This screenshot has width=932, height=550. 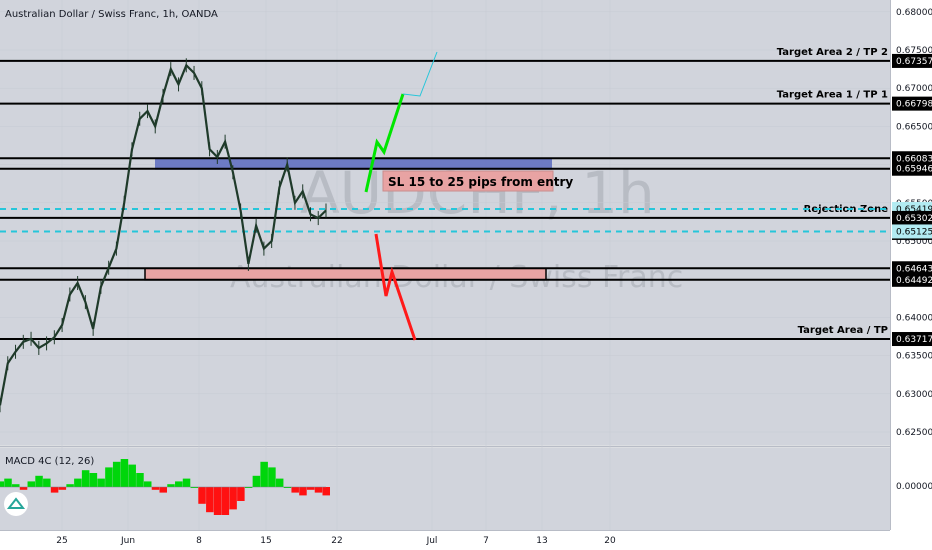 What do you see at coordinates (914, 395) in the screenshot?
I see `y-tick-label: 0.63000` at bounding box center [914, 395].